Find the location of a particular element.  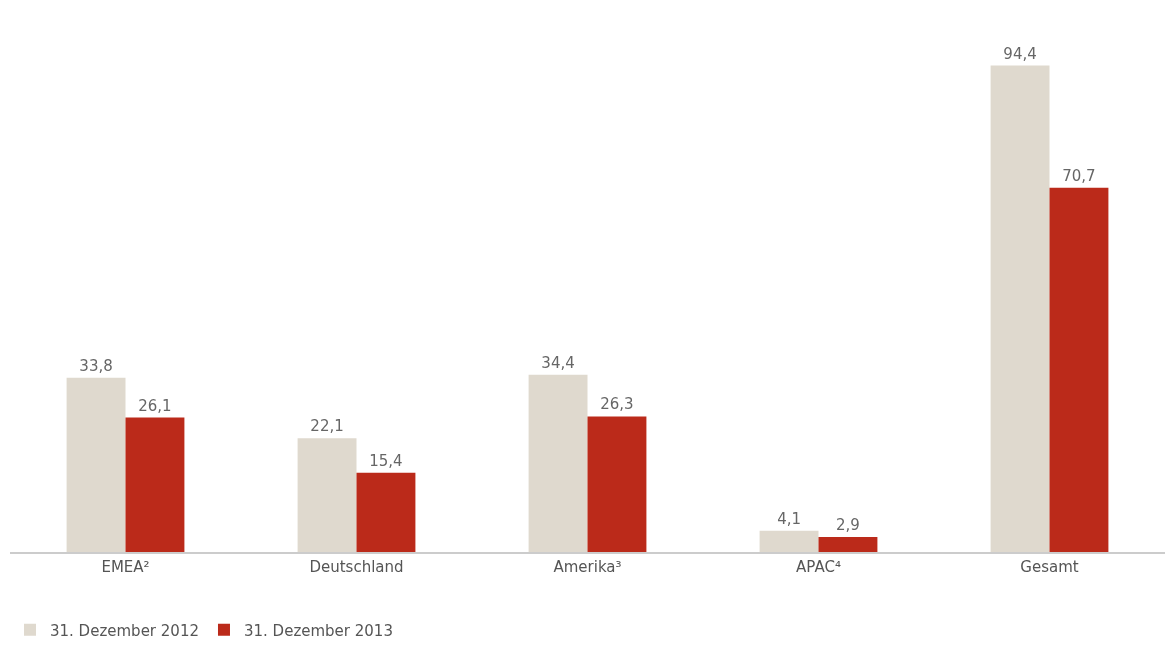

data-label: 34,4 is located at coordinates (558, 362).